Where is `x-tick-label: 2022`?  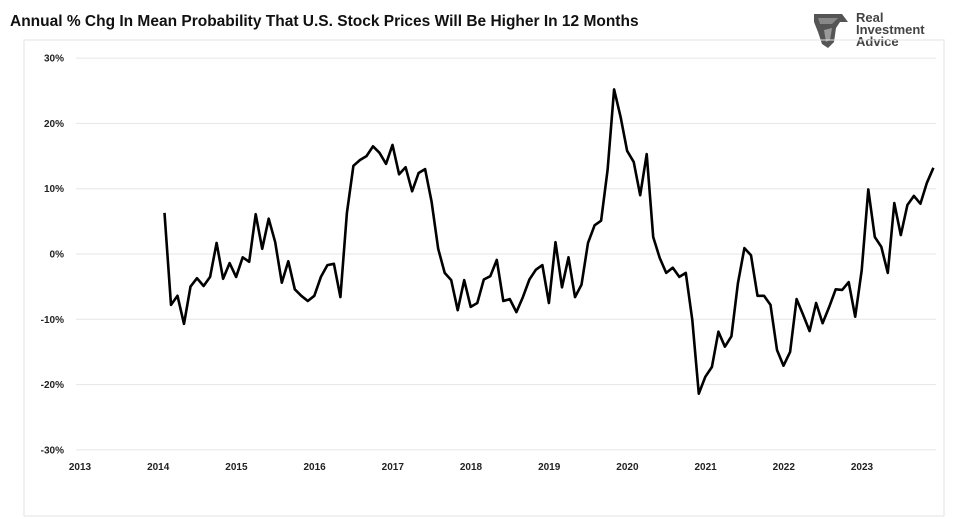
x-tick-label: 2022 is located at coordinates (784, 467).